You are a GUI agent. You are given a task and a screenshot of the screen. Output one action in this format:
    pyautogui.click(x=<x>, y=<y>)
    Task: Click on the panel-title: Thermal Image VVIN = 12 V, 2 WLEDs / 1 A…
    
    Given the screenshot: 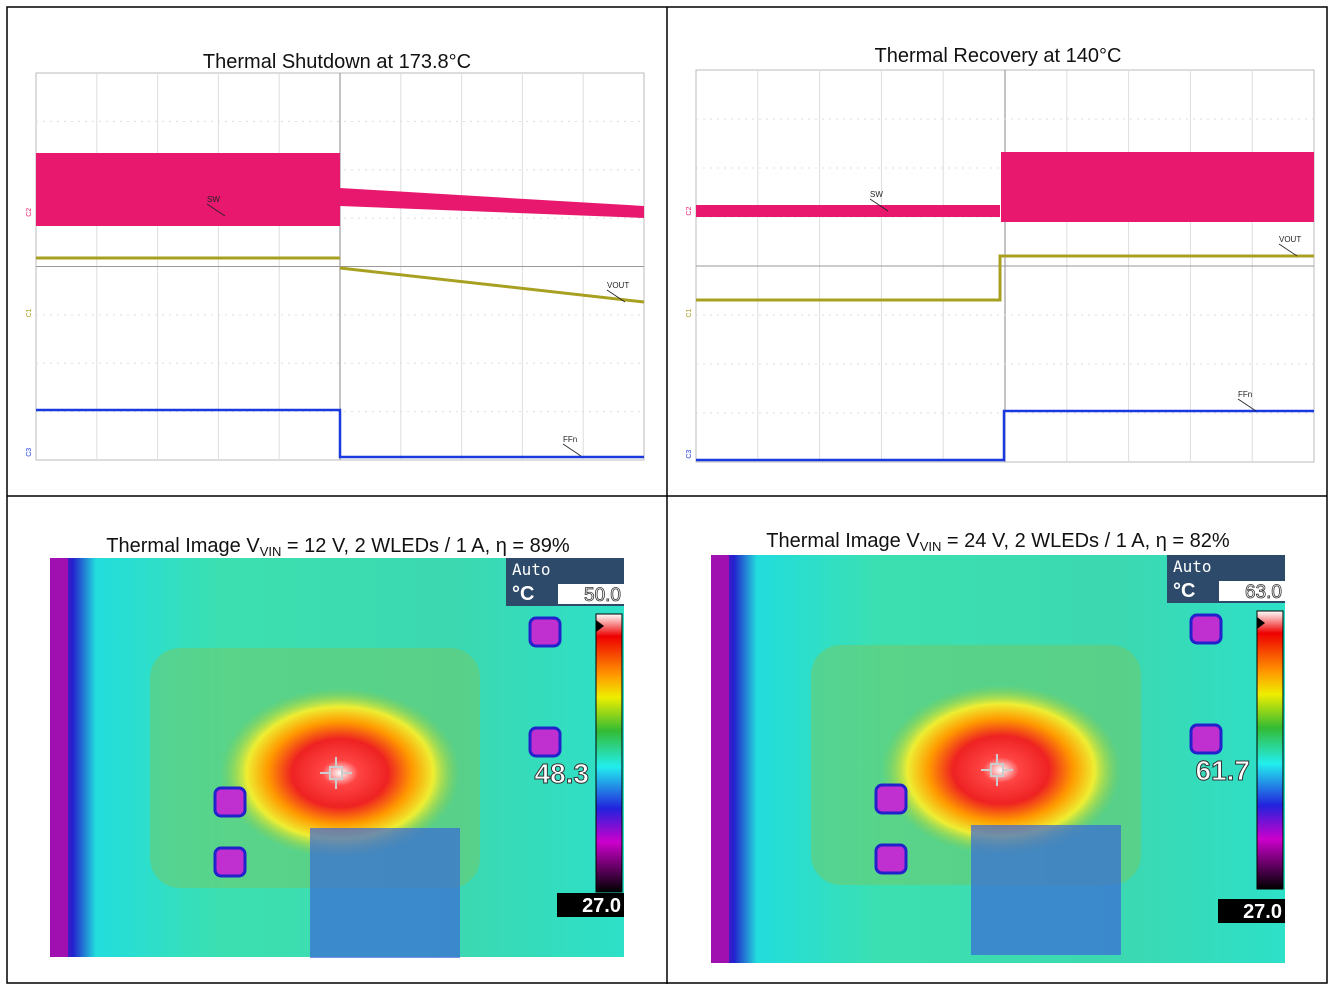 What is the action you would take?
    pyautogui.click(x=338, y=547)
    